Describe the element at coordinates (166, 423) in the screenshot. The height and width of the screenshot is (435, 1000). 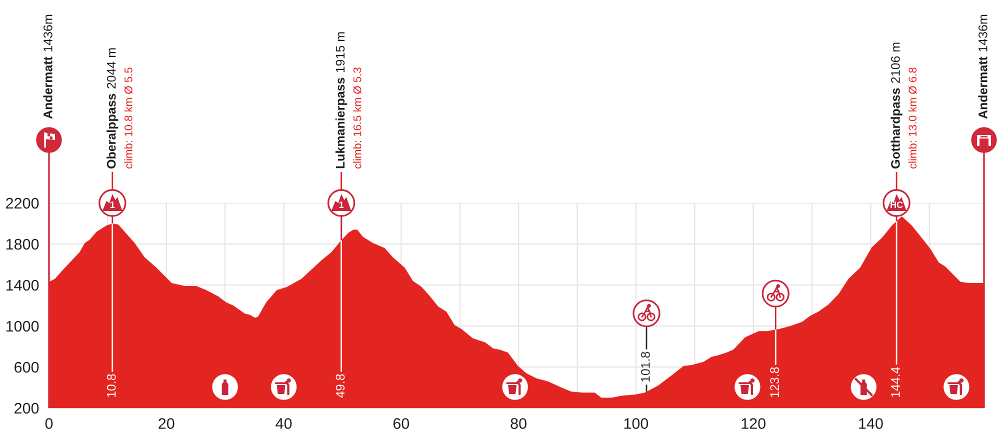
I see `x-tick-label: 20` at that location.